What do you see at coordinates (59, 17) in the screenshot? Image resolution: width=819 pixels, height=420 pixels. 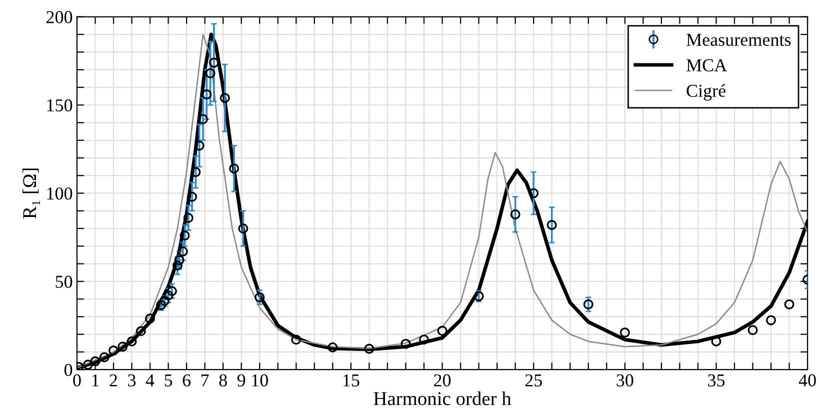 I see `y-tick-label: 200` at bounding box center [59, 17].